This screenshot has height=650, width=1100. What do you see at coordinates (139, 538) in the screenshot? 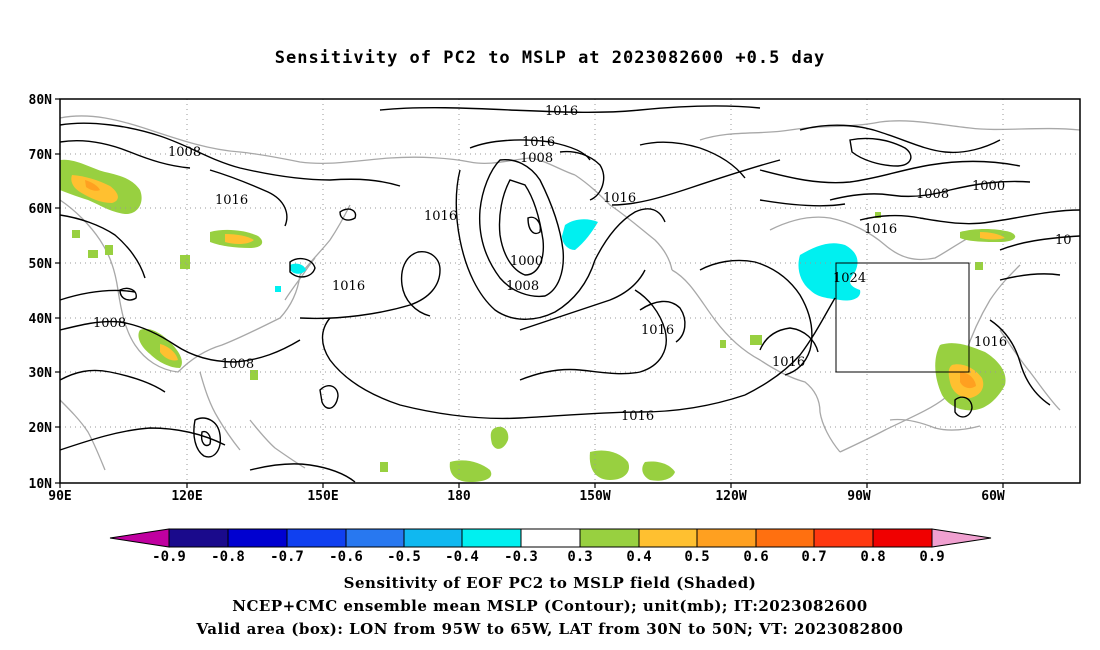
I see `colorbar-low-end` at bounding box center [139, 538].